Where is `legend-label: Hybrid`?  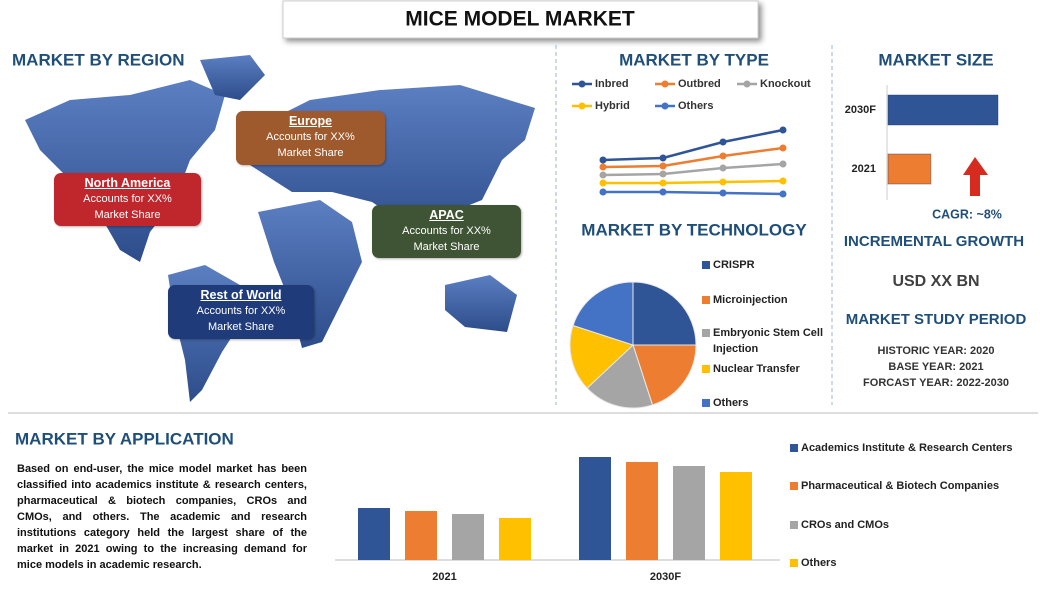 legend-label: Hybrid is located at coordinates (612, 106).